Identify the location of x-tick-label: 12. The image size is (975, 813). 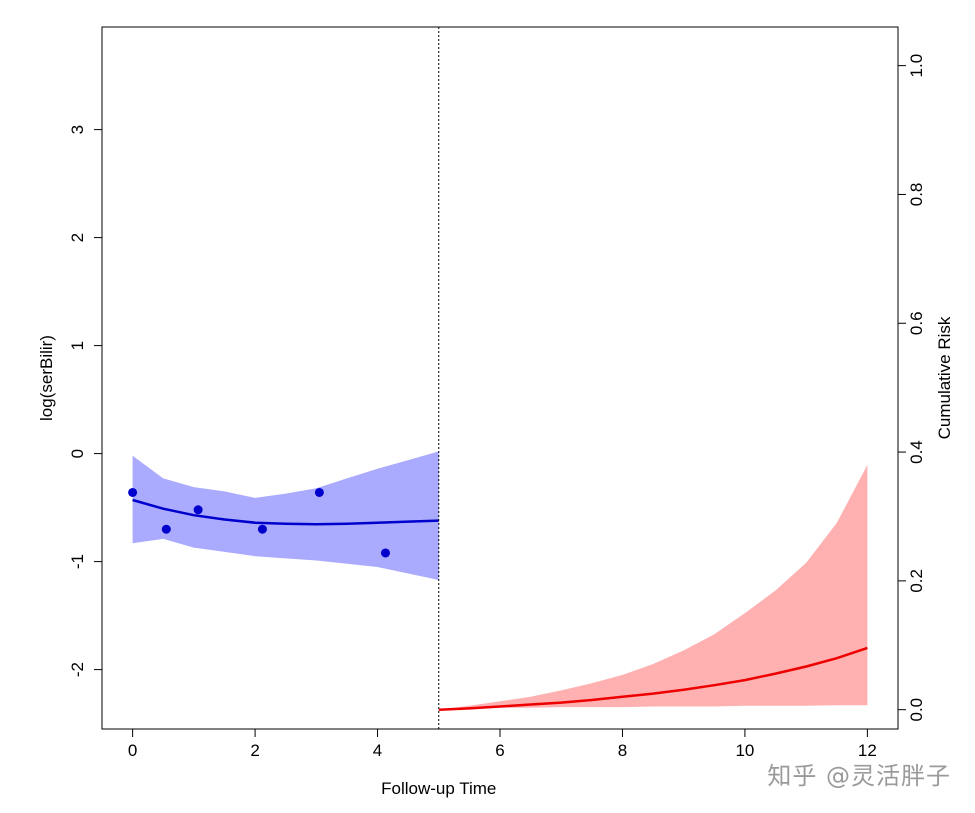
(867, 750).